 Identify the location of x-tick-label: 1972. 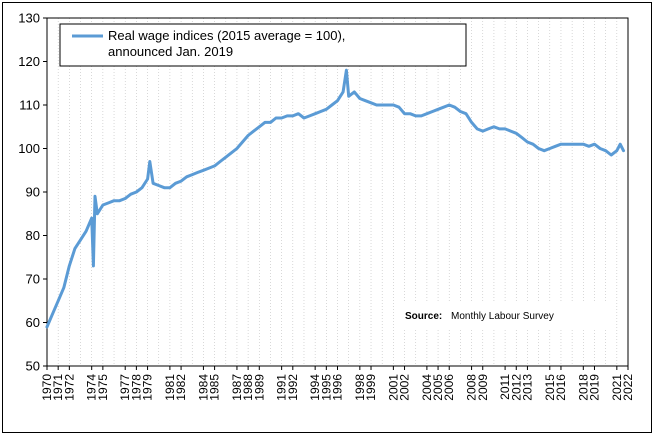
(69, 387).